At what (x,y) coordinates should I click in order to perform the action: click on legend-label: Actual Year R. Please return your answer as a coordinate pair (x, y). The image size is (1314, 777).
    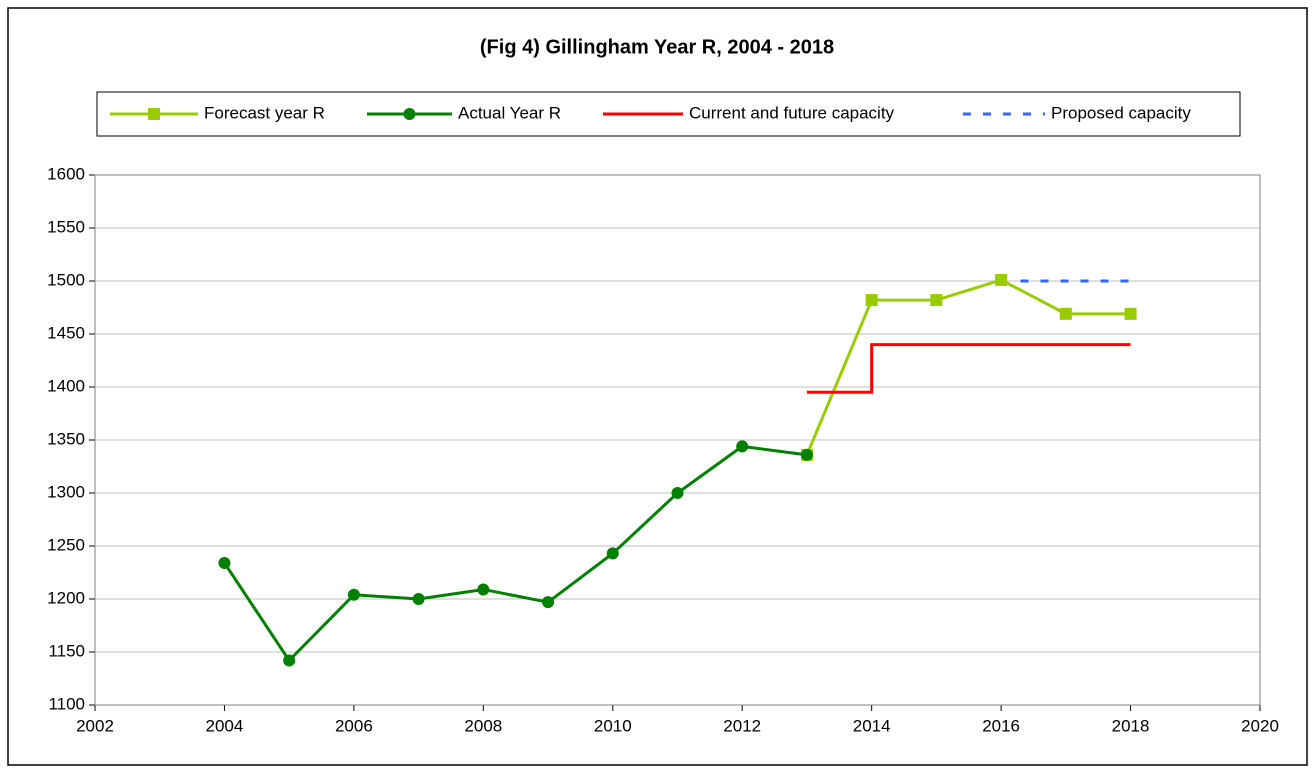
    Looking at the image, I should click on (509, 112).